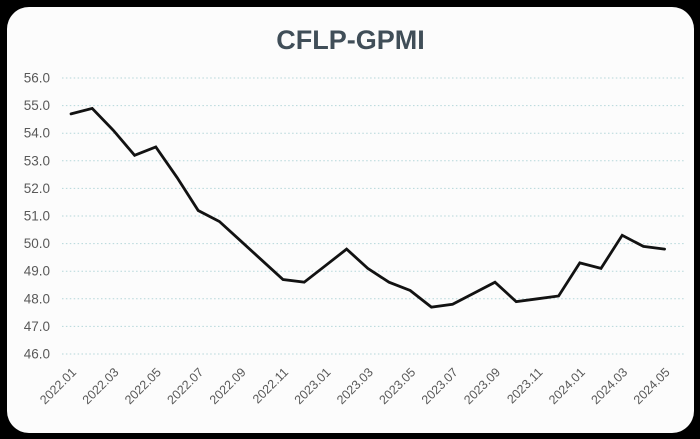 This screenshot has height=439, width=700. Describe the element at coordinates (185, 386) in the screenshot. I see `x-tick-label: 2022.07` at that location.